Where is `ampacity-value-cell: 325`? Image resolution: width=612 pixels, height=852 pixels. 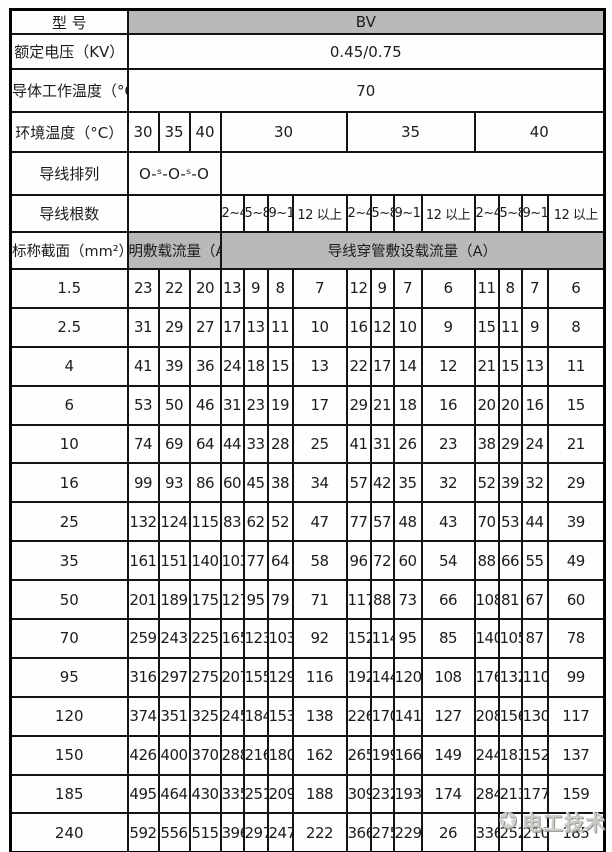
ampacity-value-cell: 325 is located at coordinates (205, 716).